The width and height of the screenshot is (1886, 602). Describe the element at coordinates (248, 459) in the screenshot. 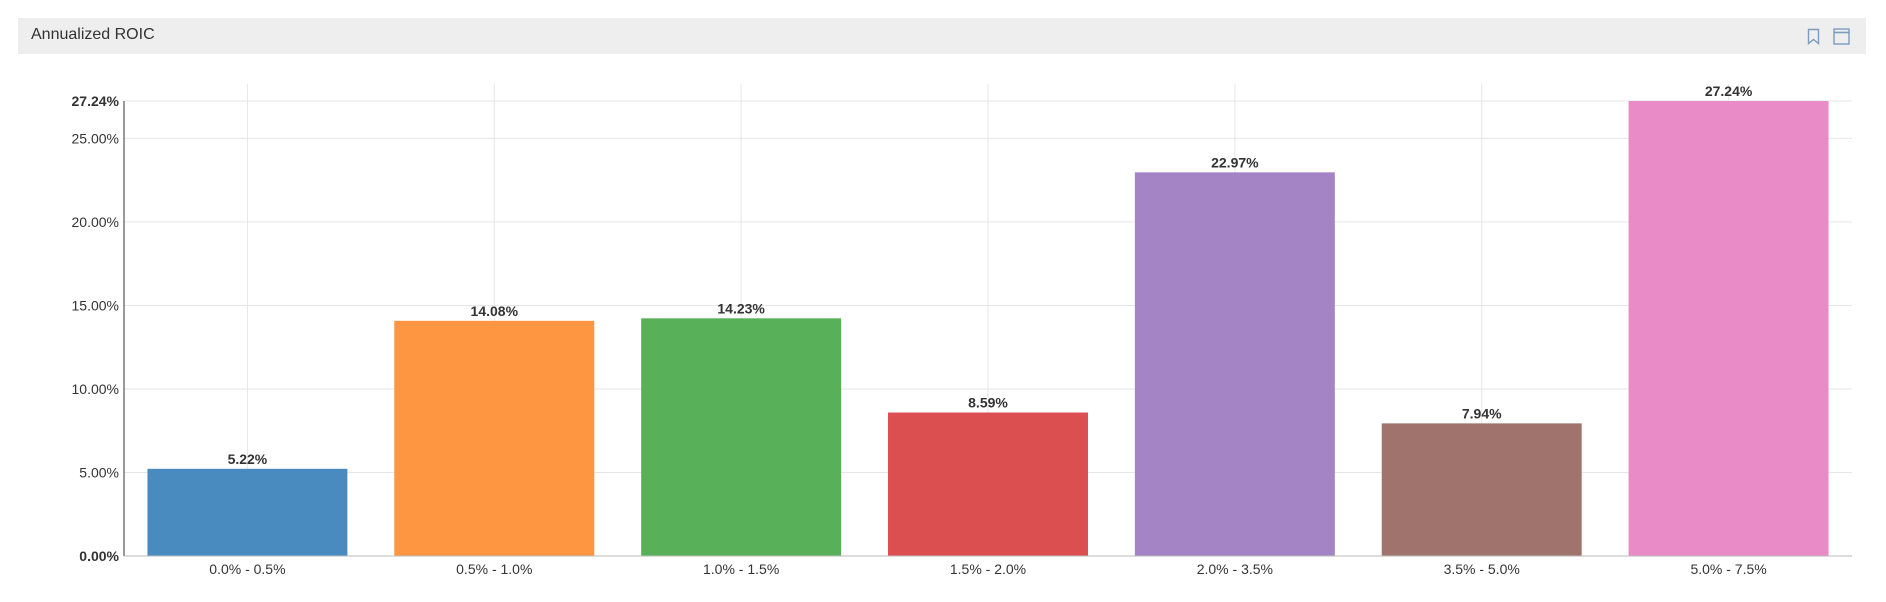

I see `data-label: 5.22%` at that location.